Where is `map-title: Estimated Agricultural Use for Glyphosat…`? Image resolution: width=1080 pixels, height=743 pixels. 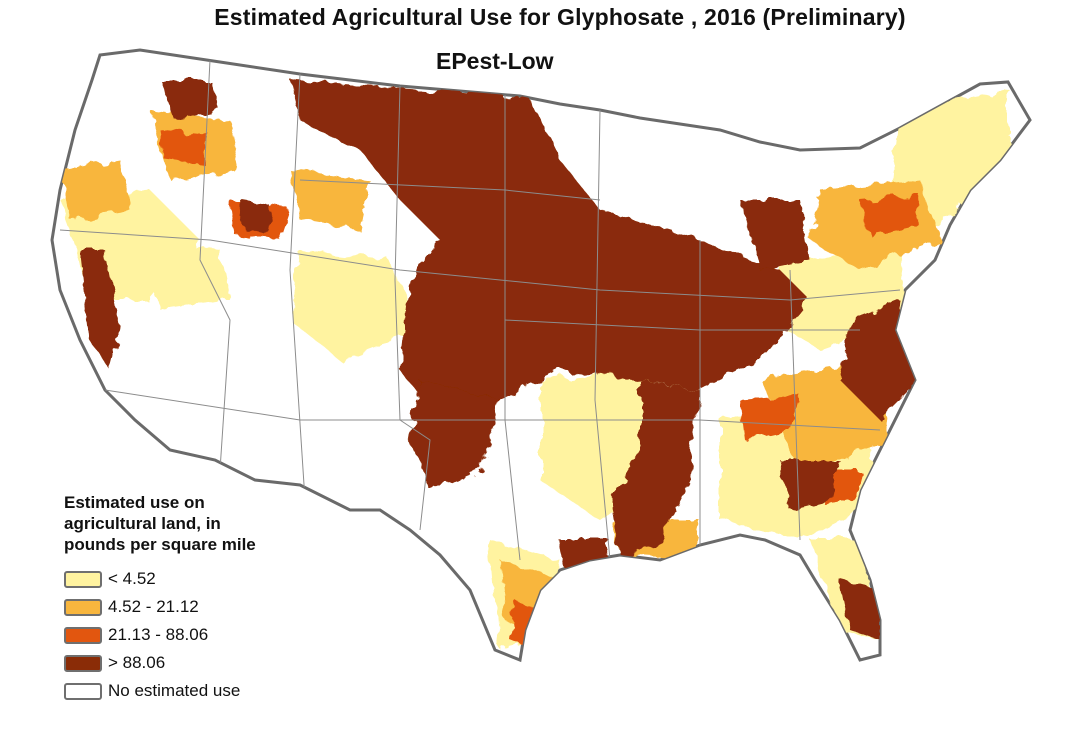
map-title: Estimated Agricultural Use for Glyphosat… is located at coordinates (560, 17).